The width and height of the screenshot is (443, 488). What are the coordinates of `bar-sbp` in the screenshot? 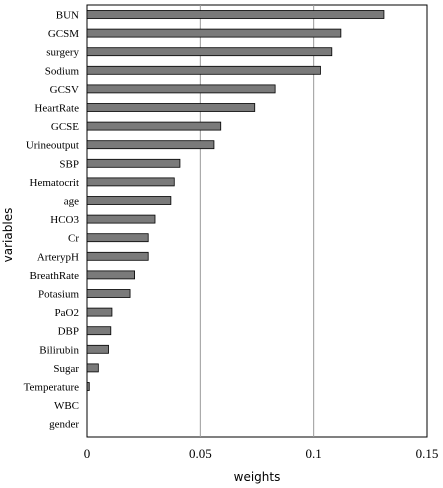 It's located at (133, 163).